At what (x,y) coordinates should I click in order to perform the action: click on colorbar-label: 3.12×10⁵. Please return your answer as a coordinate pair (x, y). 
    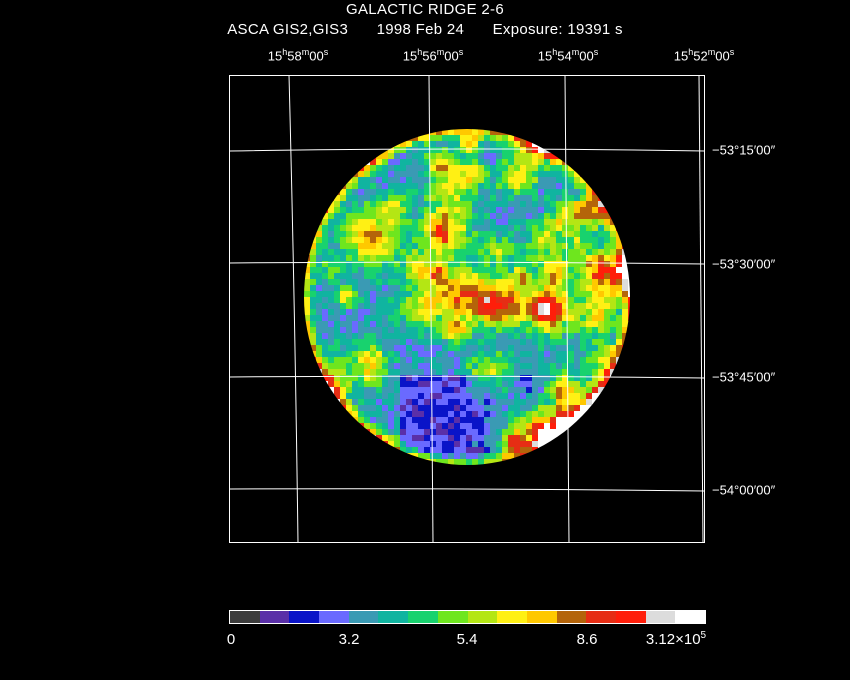
    Looking at the image, I should click on (676, 639).